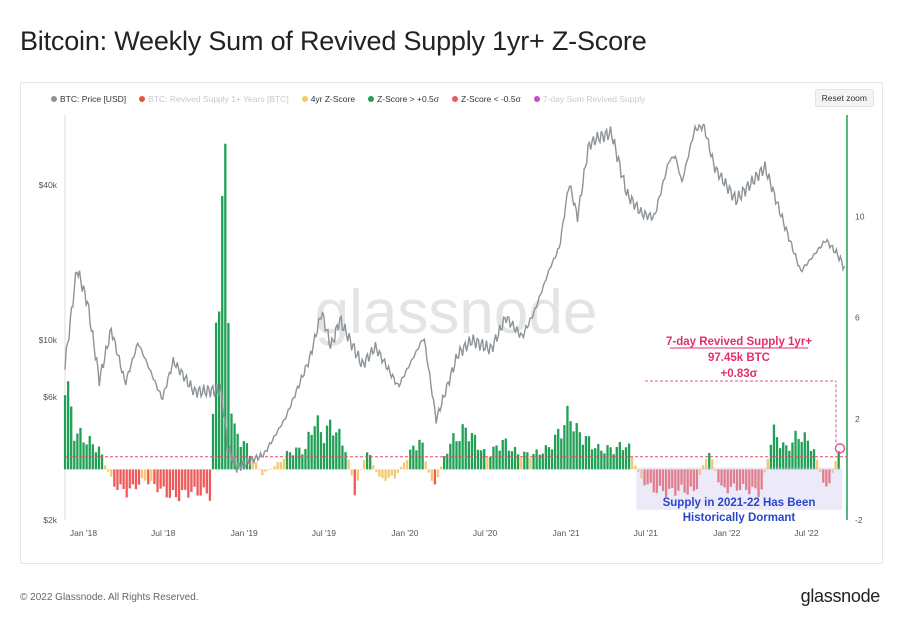 The image size is (900, 630). What do you see at coordinates (739, 503) in the screenshot?
I see `dormant-text-line1: Supply in 2021-22 Has Been` at bounding box center [739, 503].